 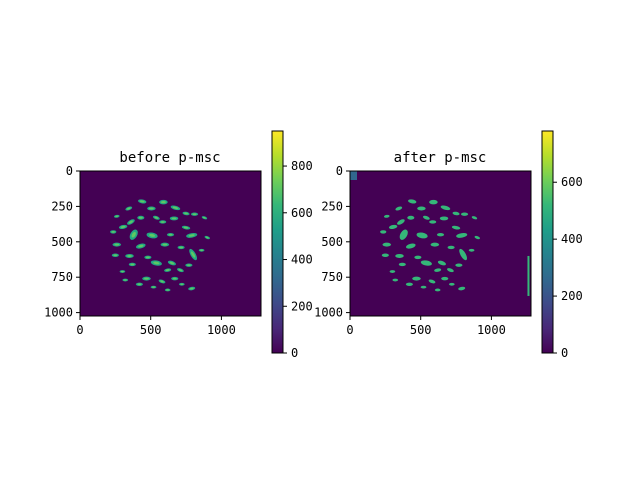 I want to click on colorbar-tick-label: 800, so click(x=302, y=166).